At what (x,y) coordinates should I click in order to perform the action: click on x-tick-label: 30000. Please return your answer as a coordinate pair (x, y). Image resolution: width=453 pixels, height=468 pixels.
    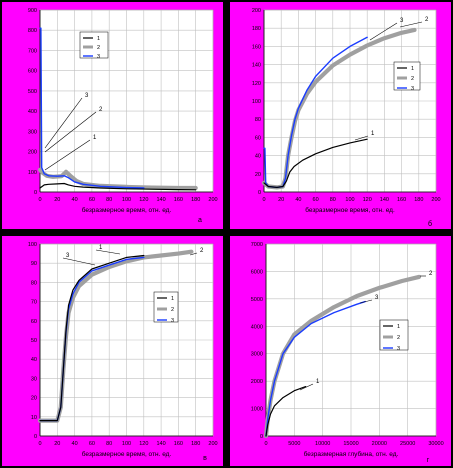
    Looking at the image, I should click on (435, 444).